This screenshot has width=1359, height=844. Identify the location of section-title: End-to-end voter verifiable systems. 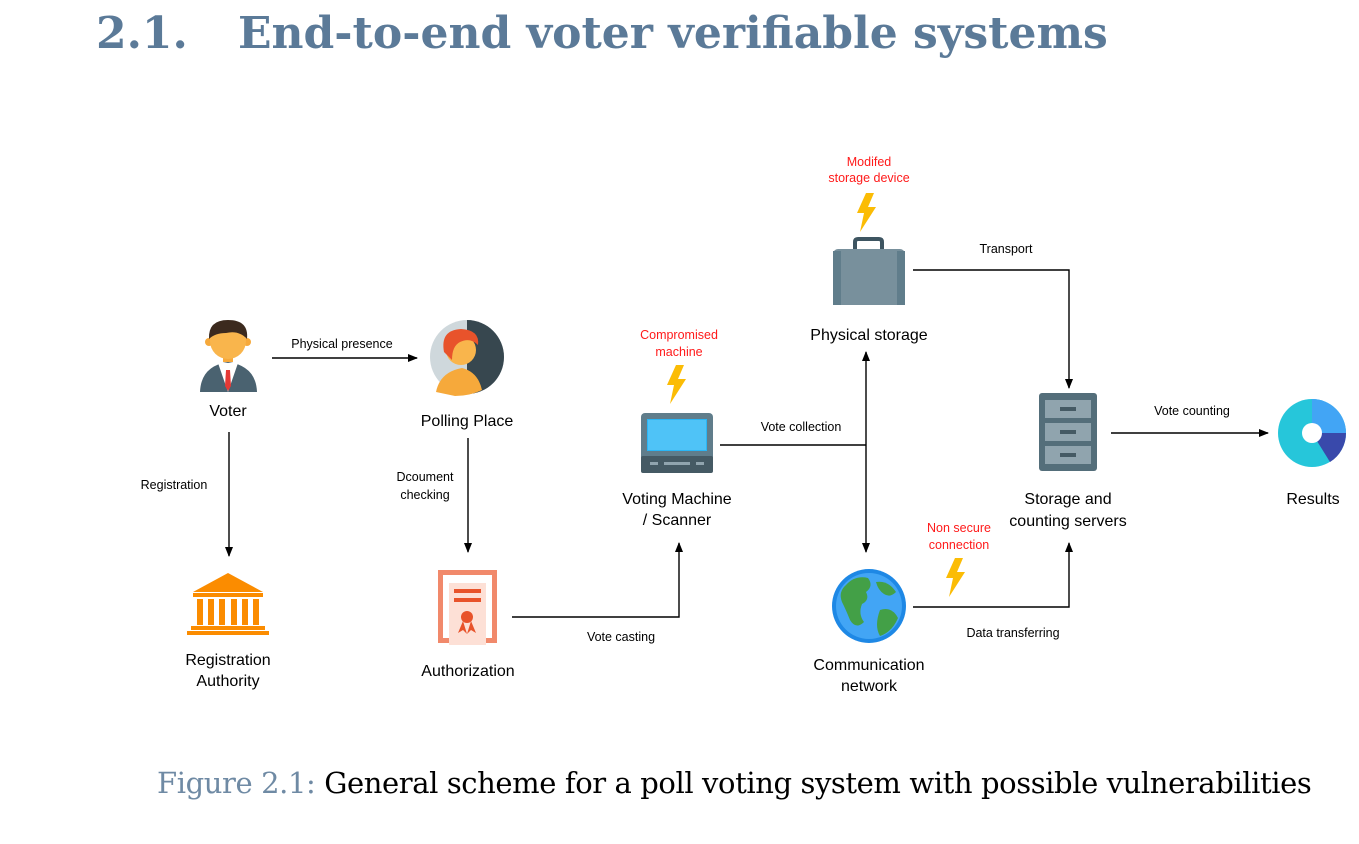
(673, 33).